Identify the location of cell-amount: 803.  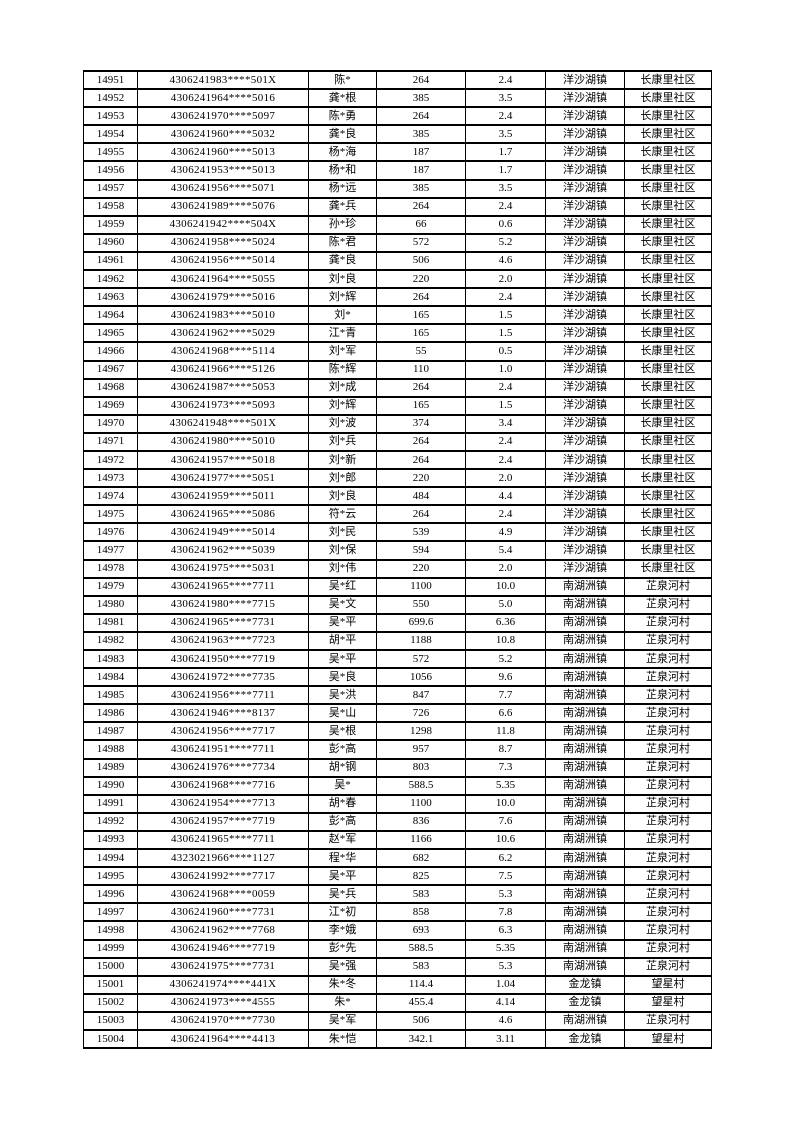
(421, 767).